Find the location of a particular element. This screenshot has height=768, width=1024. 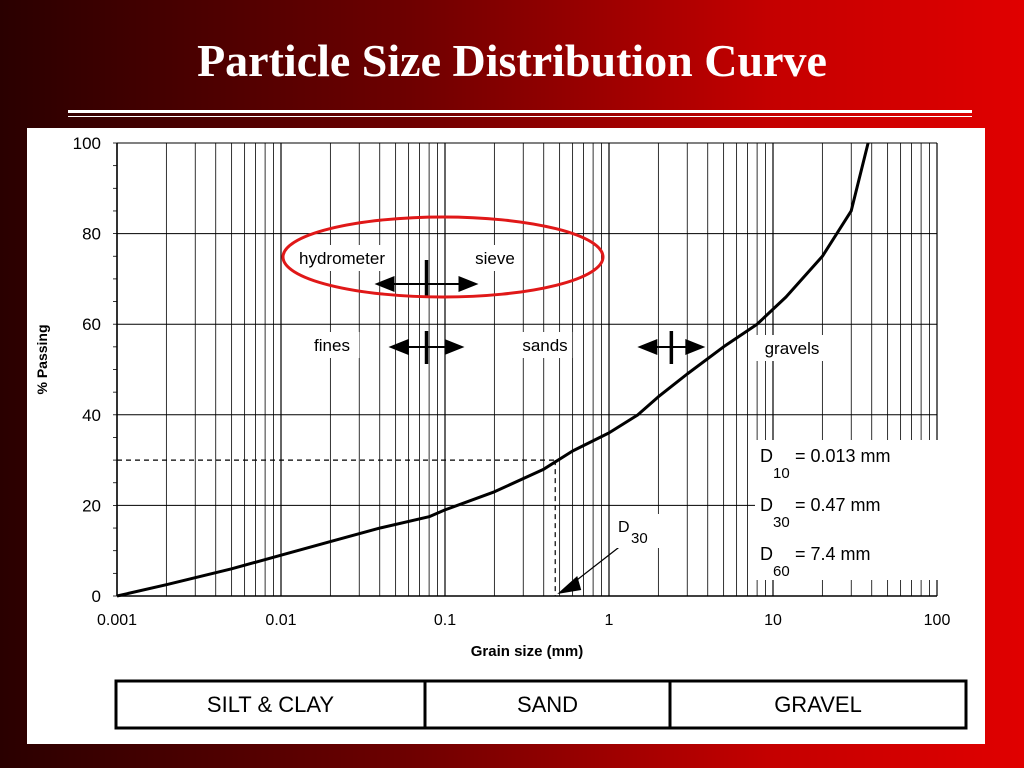

d30-pointer-label-background is located at coordinates (637, 531).